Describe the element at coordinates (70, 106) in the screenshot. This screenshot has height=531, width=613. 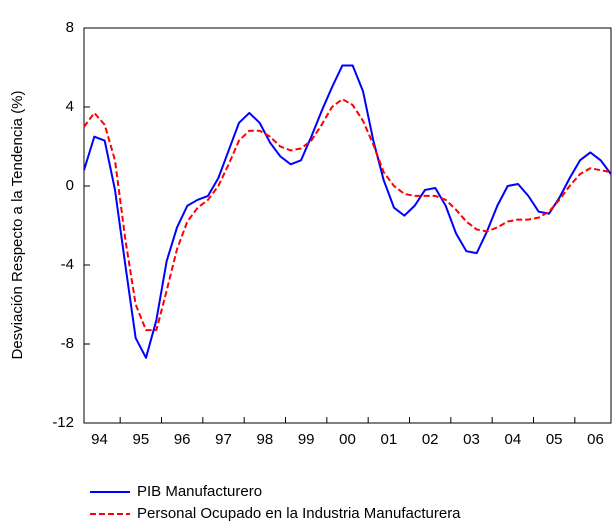
I see `y-tick-label: 4` at that location.